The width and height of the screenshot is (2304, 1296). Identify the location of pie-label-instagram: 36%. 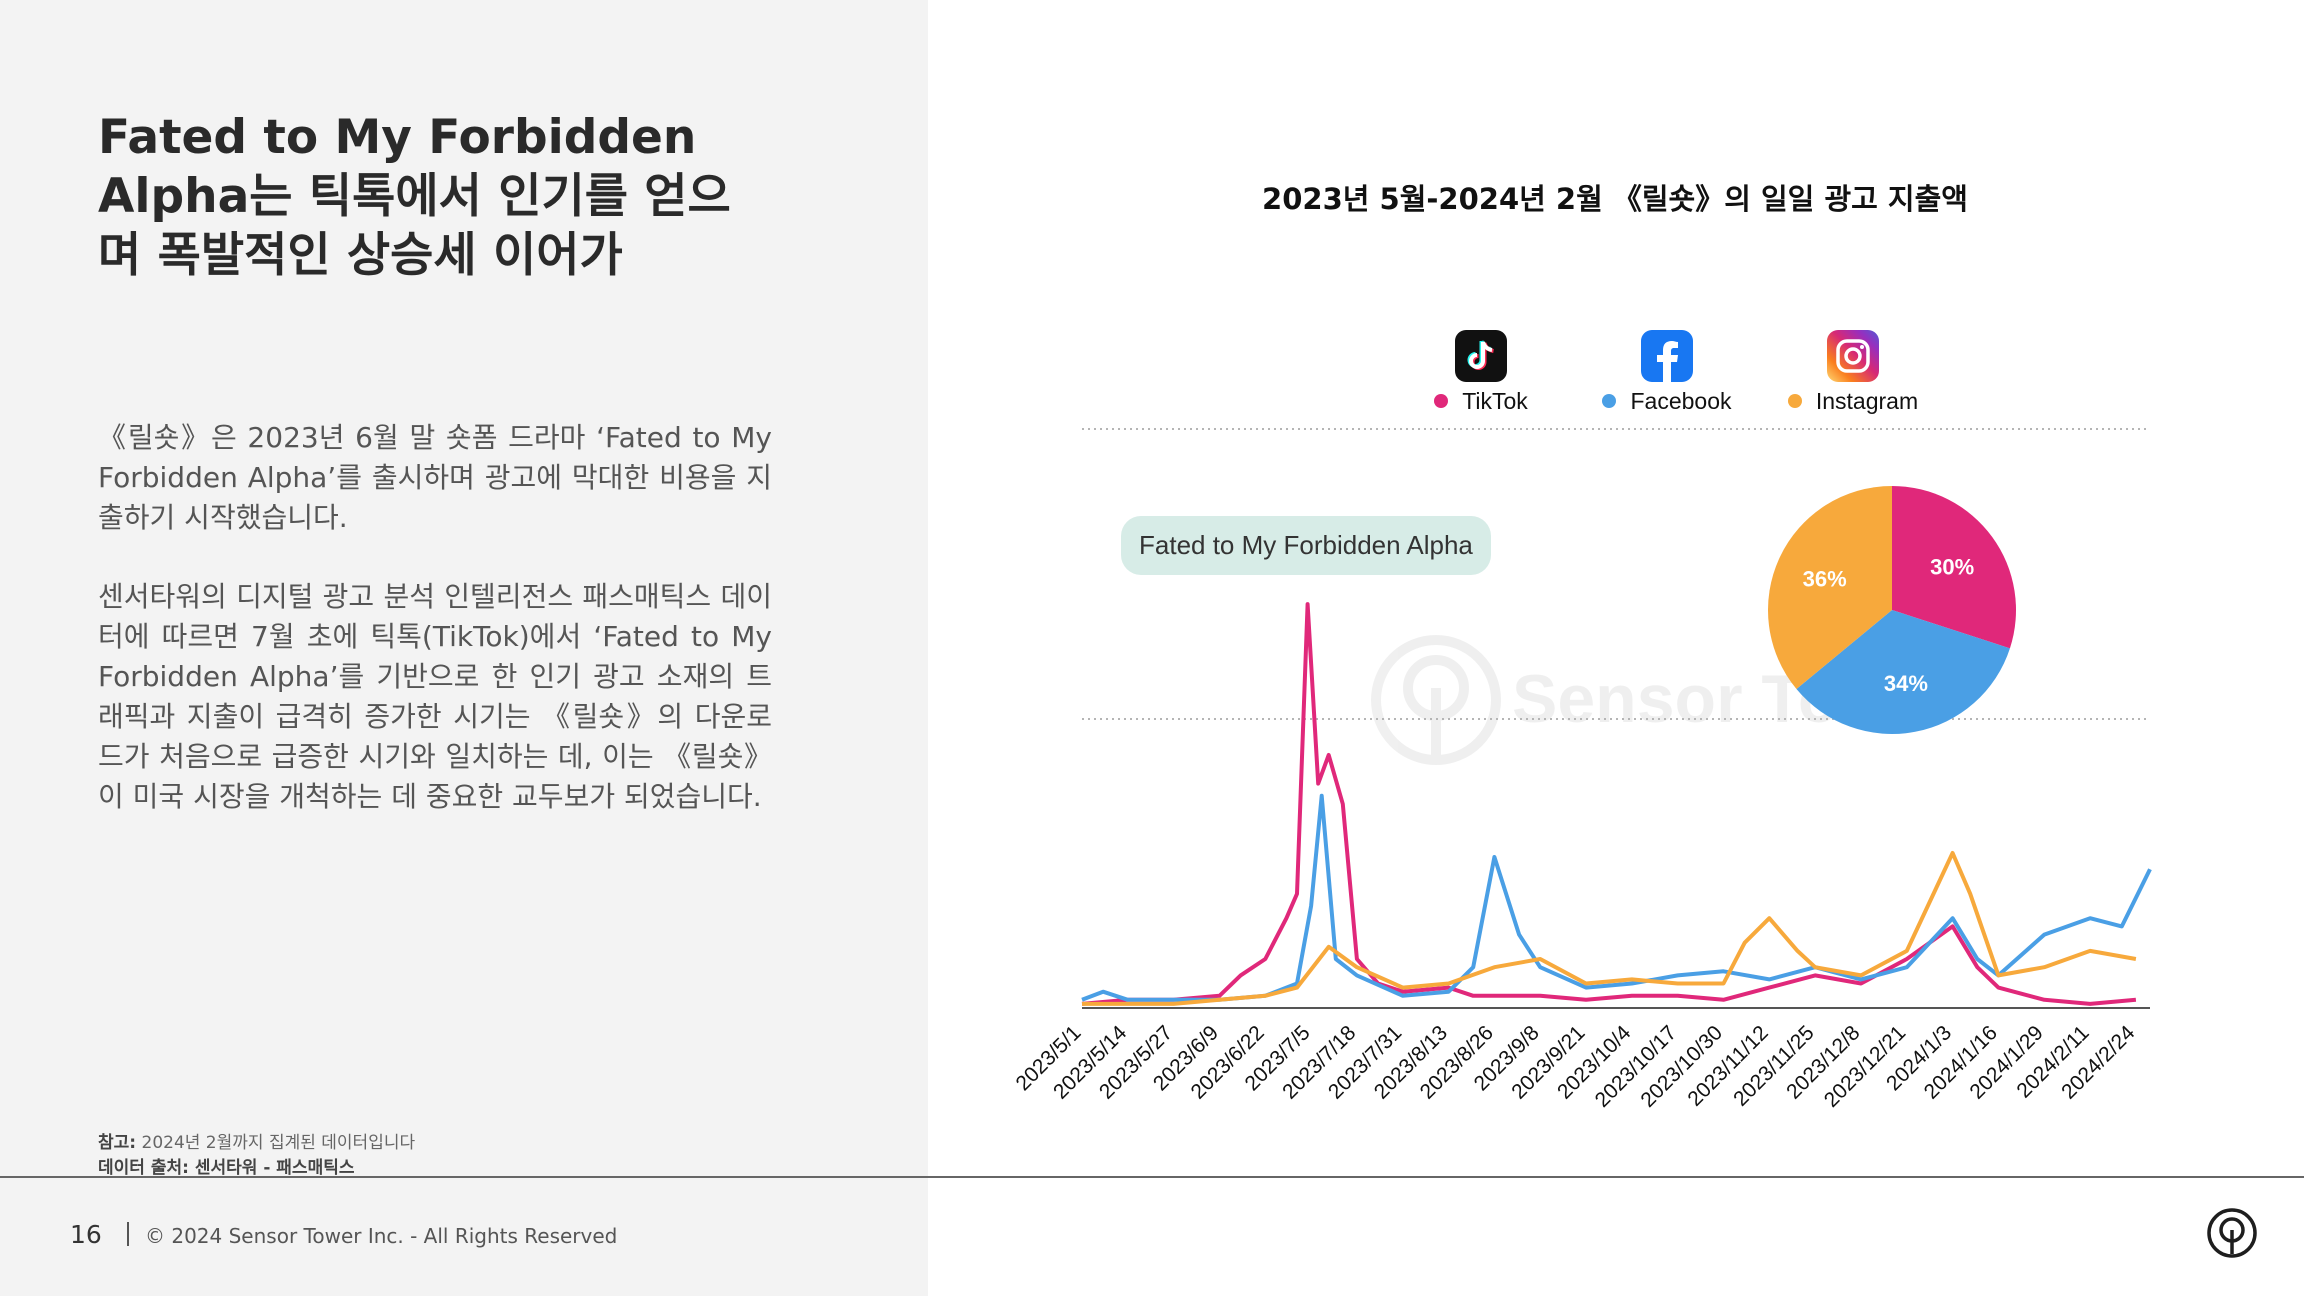
(1825, 578).